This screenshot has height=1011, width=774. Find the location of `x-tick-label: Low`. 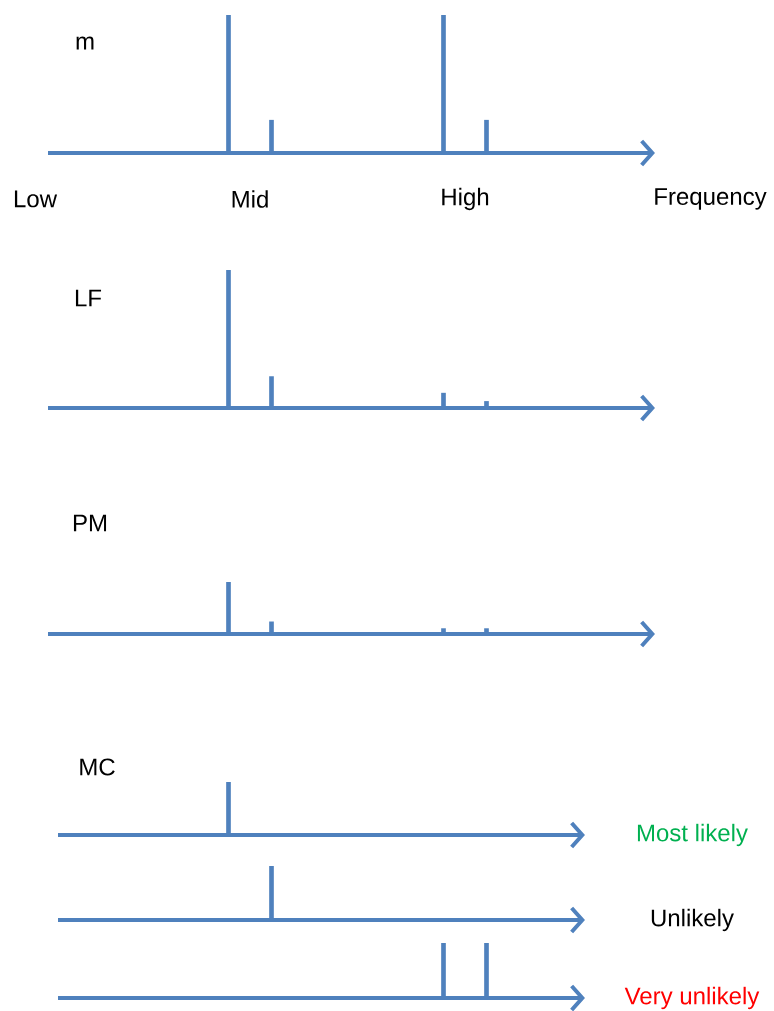

x-tick-label: Low is located at coordinates (36, 199).